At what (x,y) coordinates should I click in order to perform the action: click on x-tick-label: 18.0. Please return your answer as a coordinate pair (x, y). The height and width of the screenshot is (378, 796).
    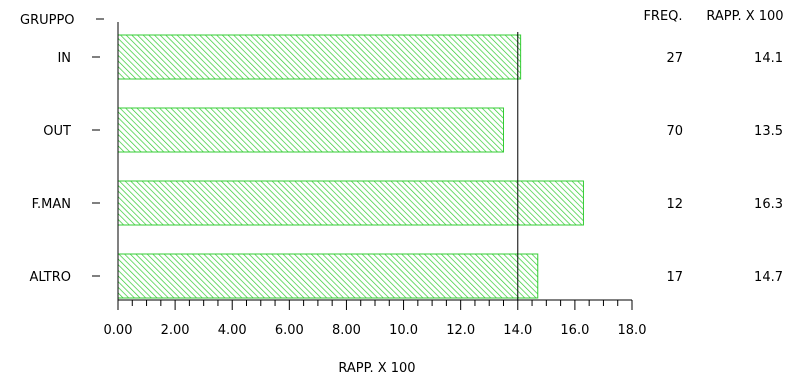
    Looking at the image, I should click on (632, 330).